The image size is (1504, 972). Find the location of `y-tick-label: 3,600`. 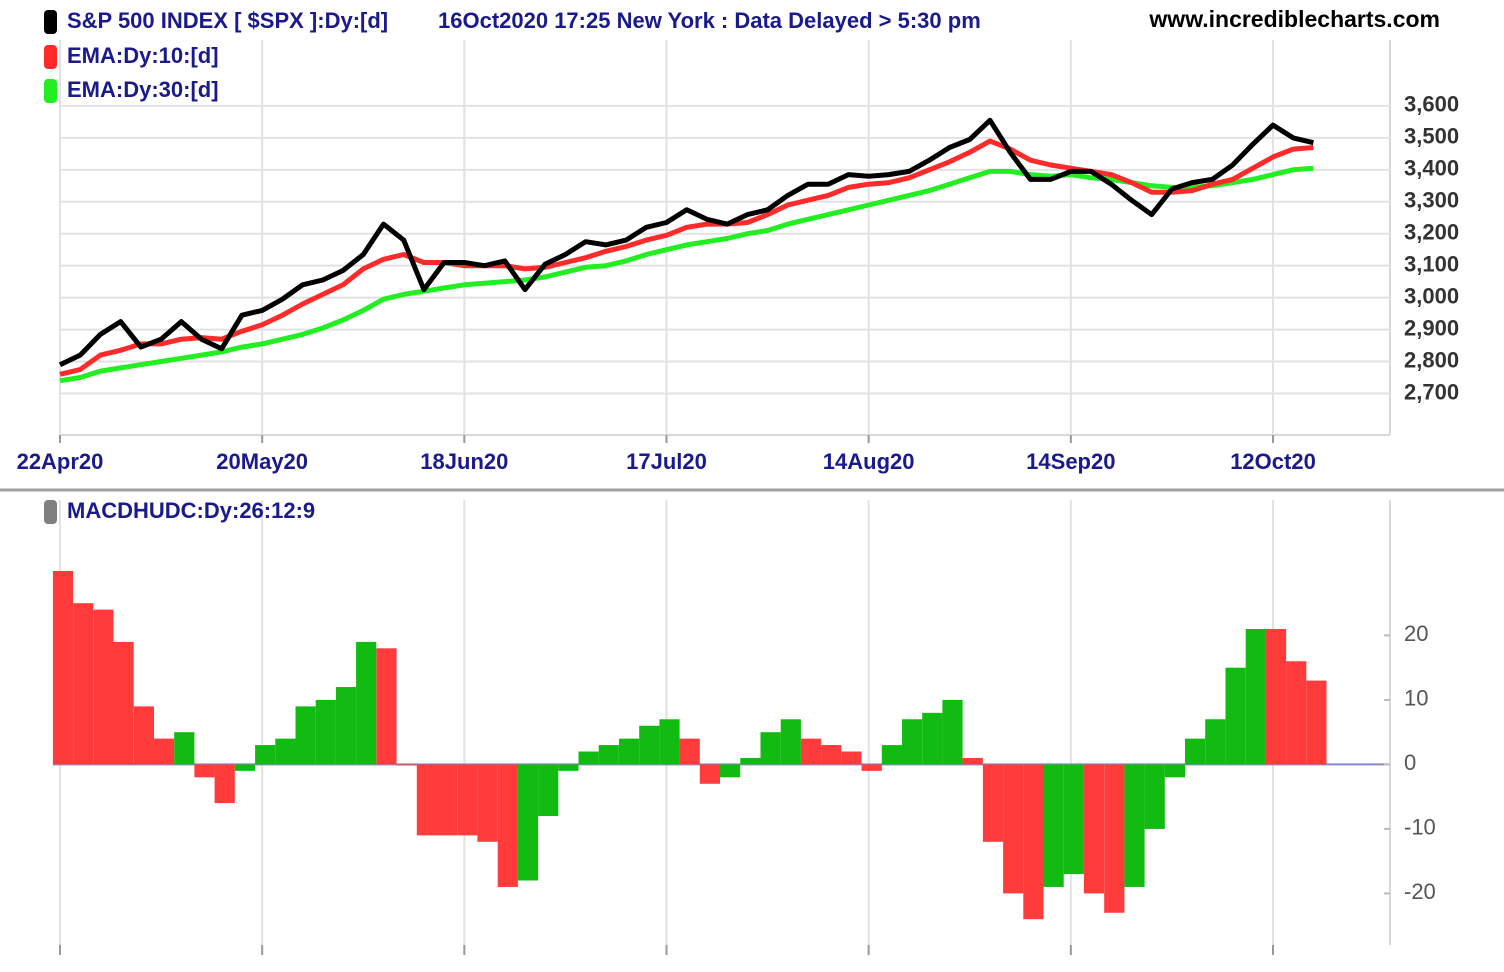

y-tick-label: 3,600 is located at coordinates (1431, 104).